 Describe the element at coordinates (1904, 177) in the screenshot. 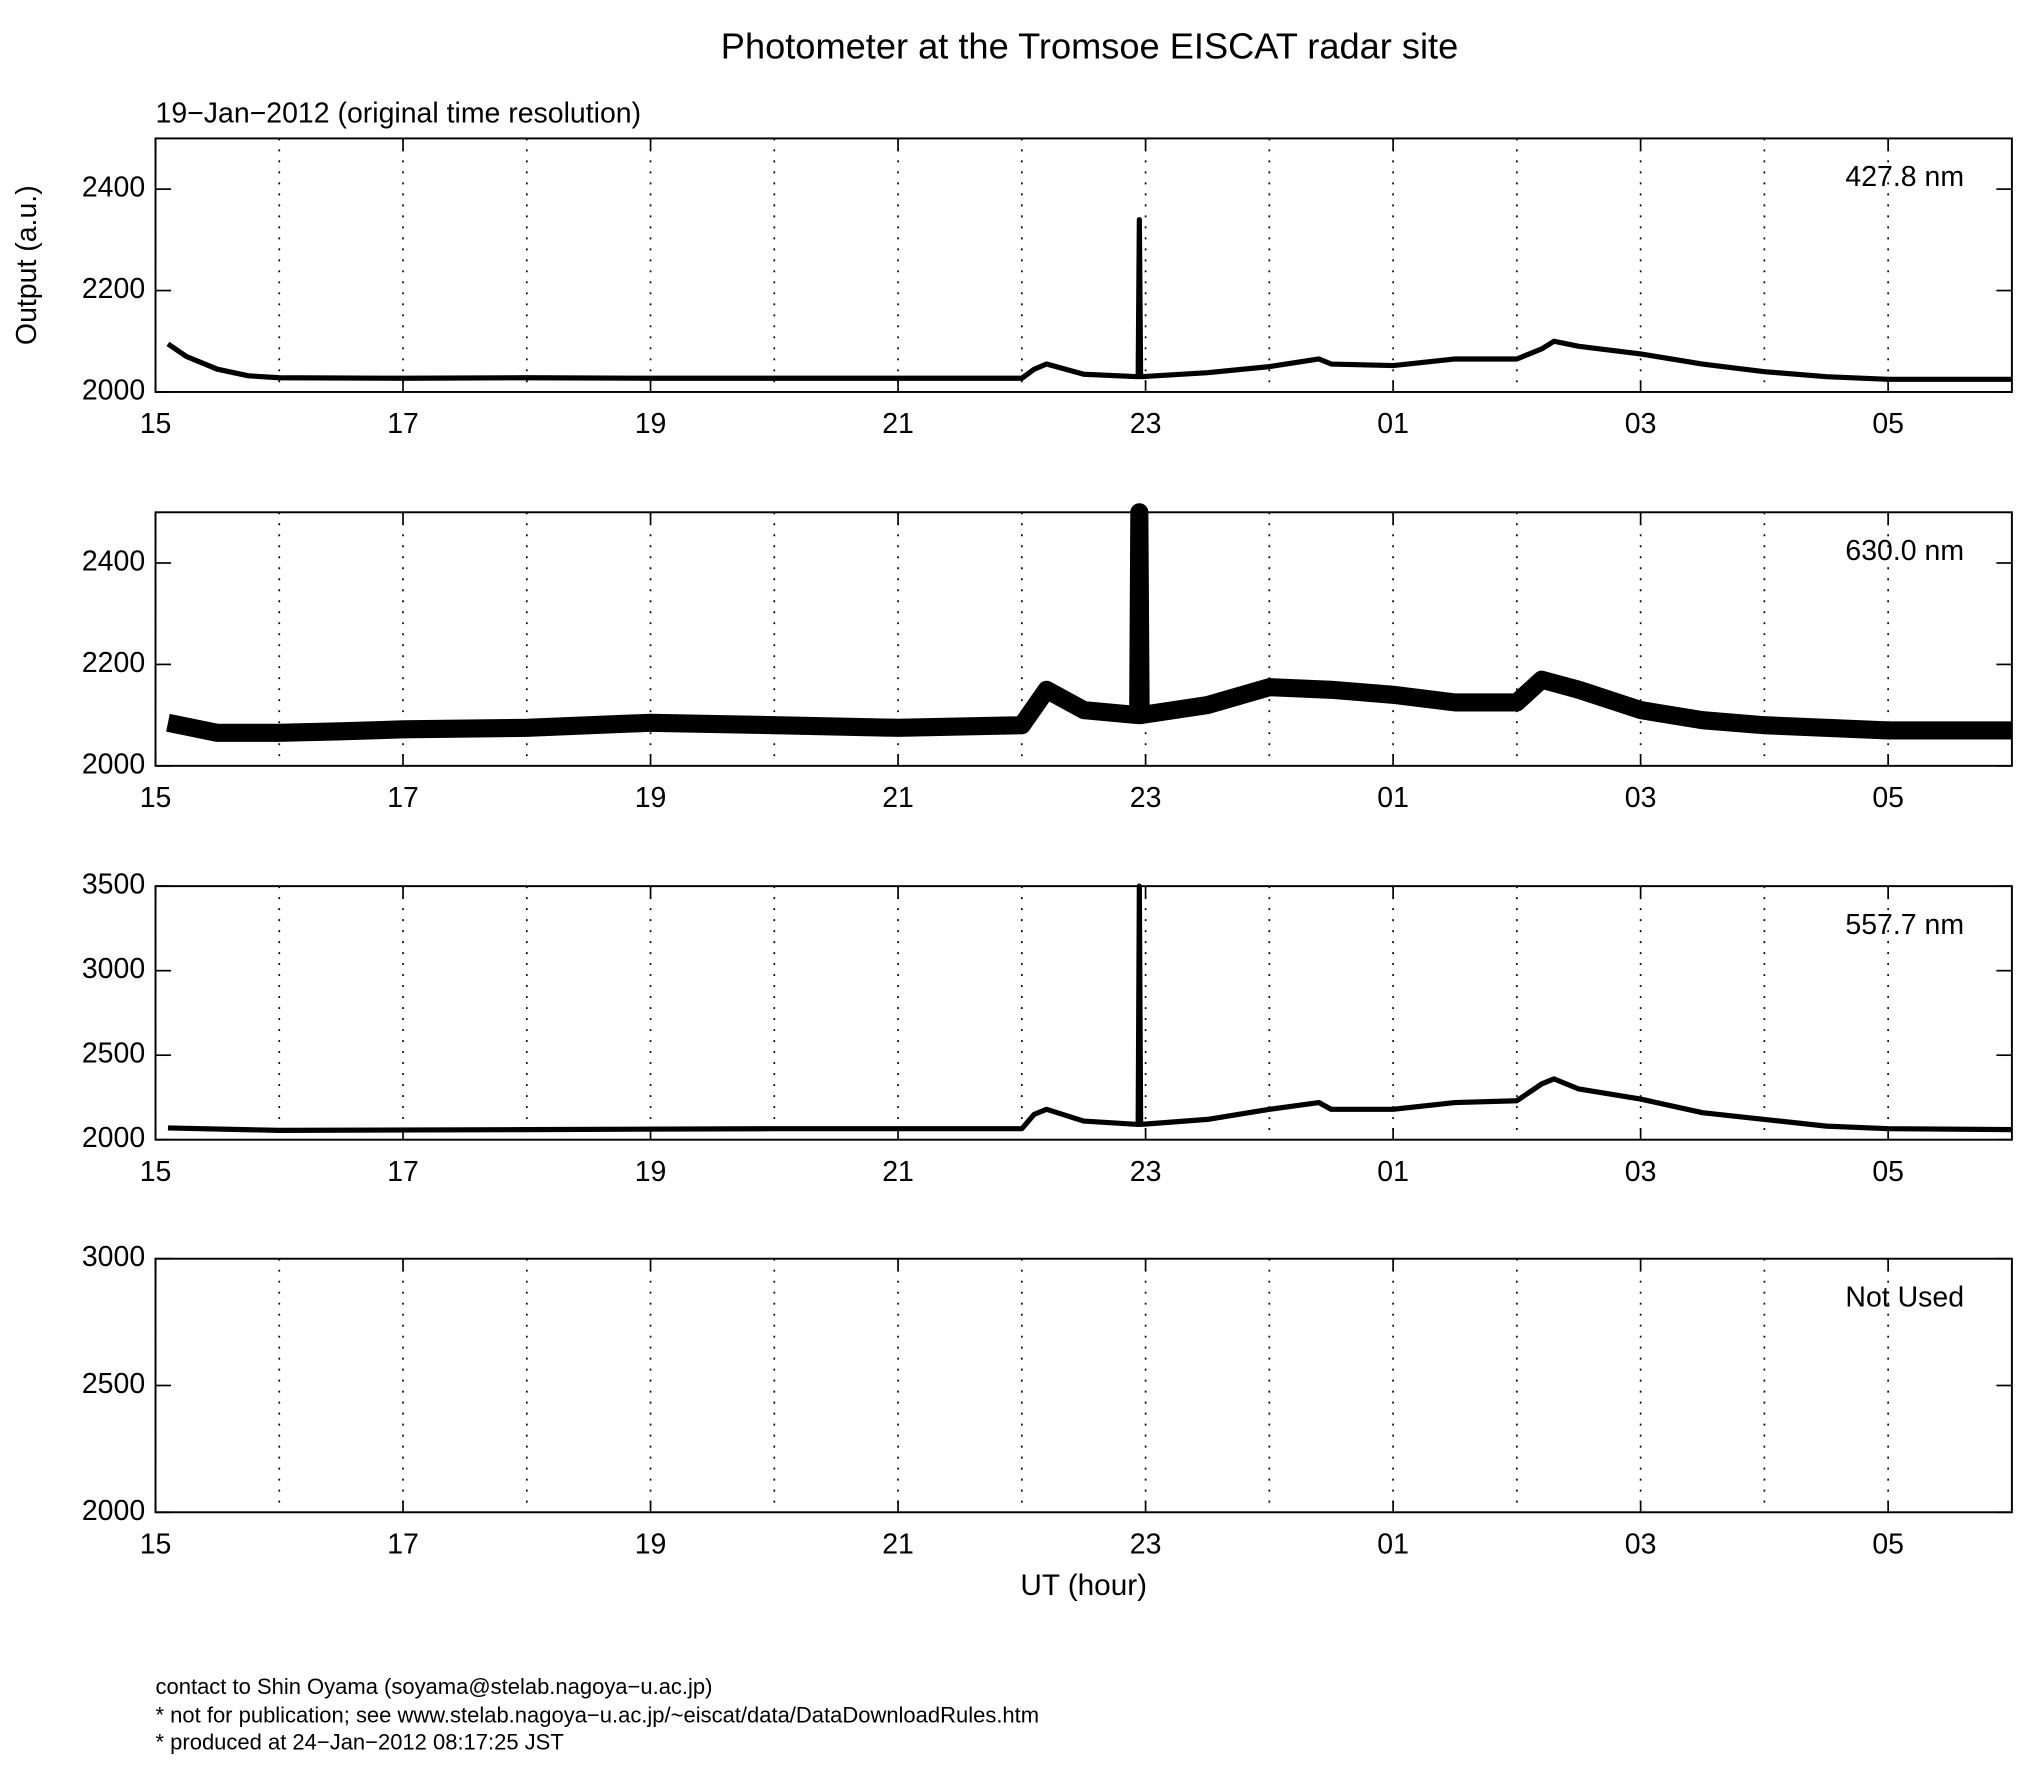

I see `panel-label: 427.8 nm` at that location.